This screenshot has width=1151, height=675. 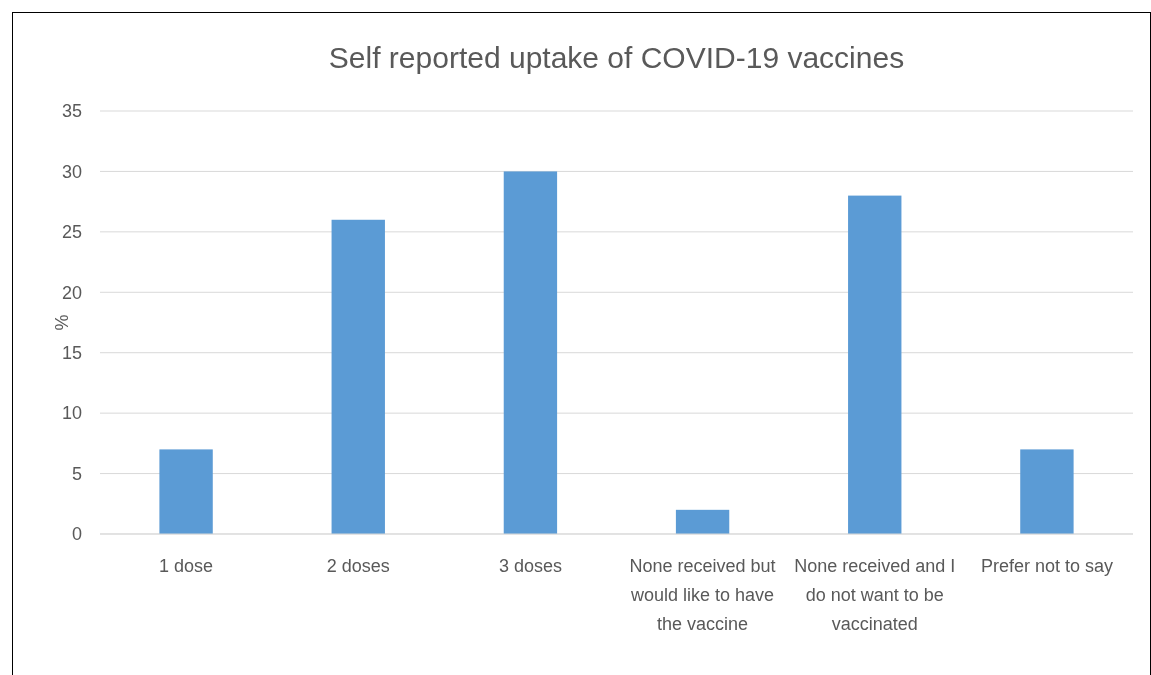 I want to click on x-tick-label: Prefer not to say, so click(x=1046, y=566).